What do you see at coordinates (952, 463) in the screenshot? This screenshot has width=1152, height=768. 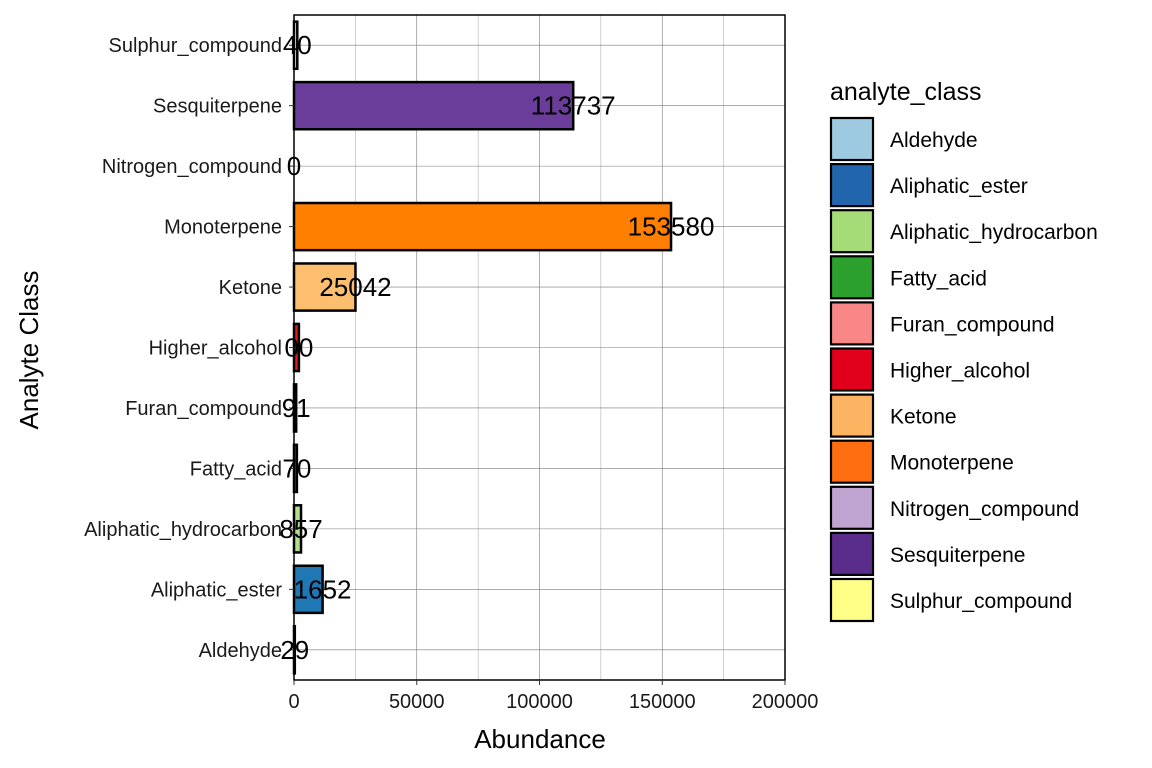 I see `legend-item-label: Monoterpene` at bounding box center [952, 463].